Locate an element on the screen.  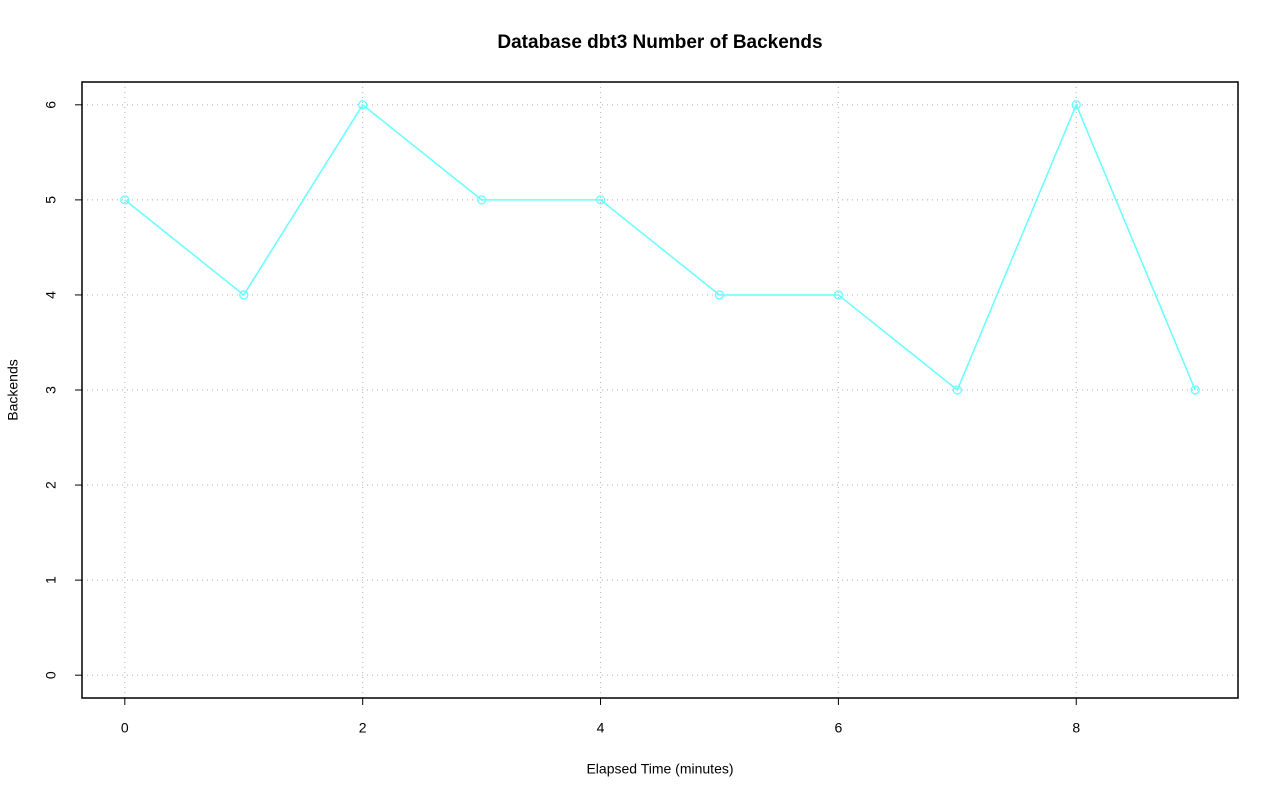
y-tick-label: 5 is located at coordinates (51, 200).